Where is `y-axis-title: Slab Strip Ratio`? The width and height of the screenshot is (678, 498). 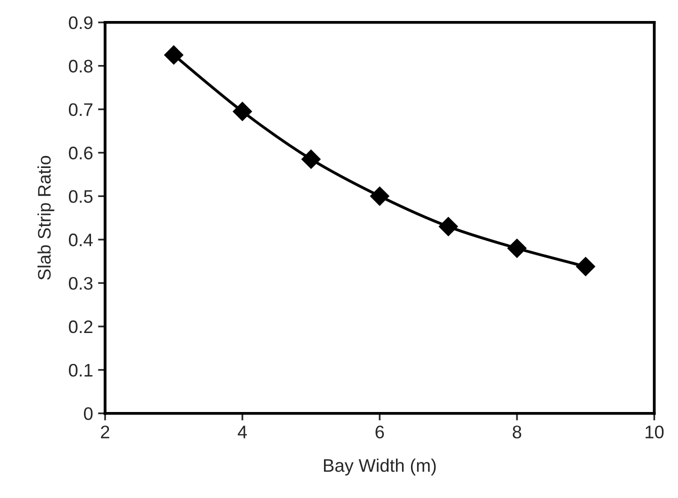 y-axis-title: Slab Strip Ratio is located at coordinates (45, 218).